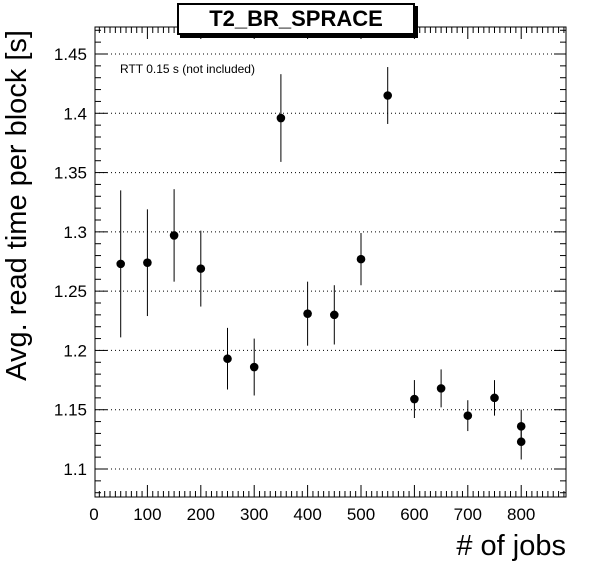 This screenshot has width=596, height=572. What do you see at coordinates (521, 514) in the screenshot?
I see `x-tick-label: 800` at bounding box center [521, 514].